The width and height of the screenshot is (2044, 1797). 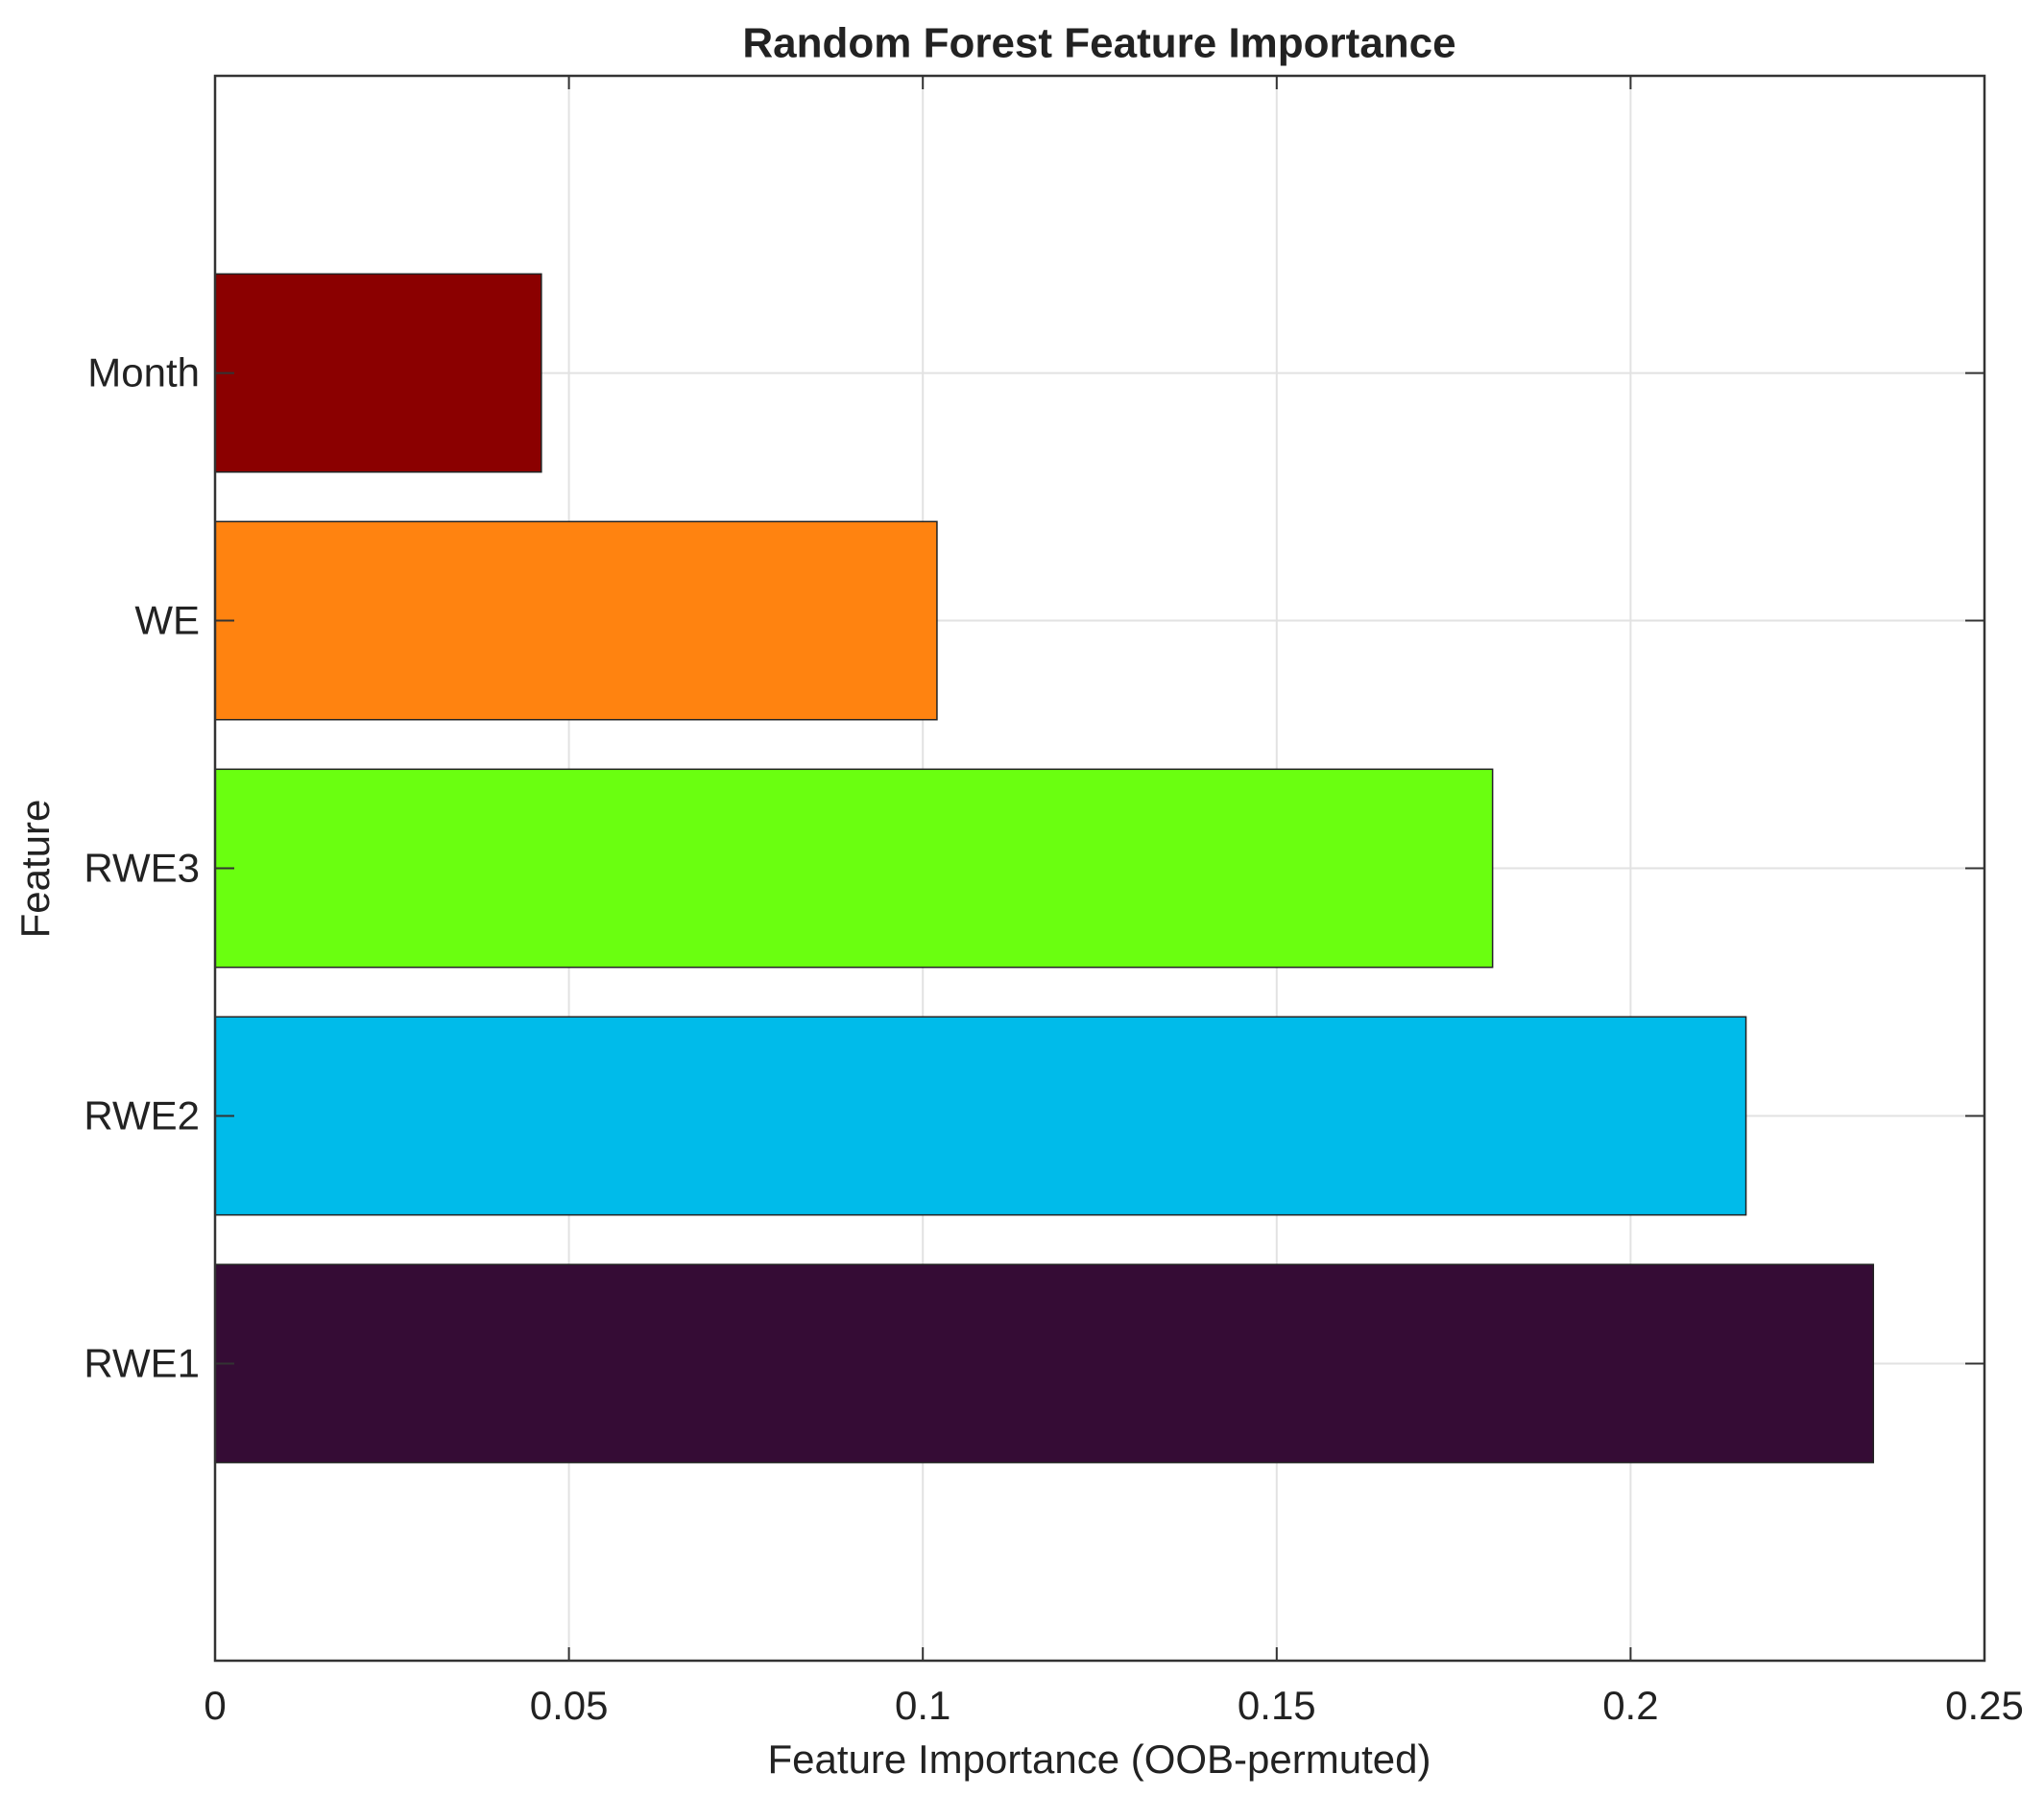 I want to click on x-axis-label: Feature Importance (OOB-permuted), so click(x=1099, y=1760).